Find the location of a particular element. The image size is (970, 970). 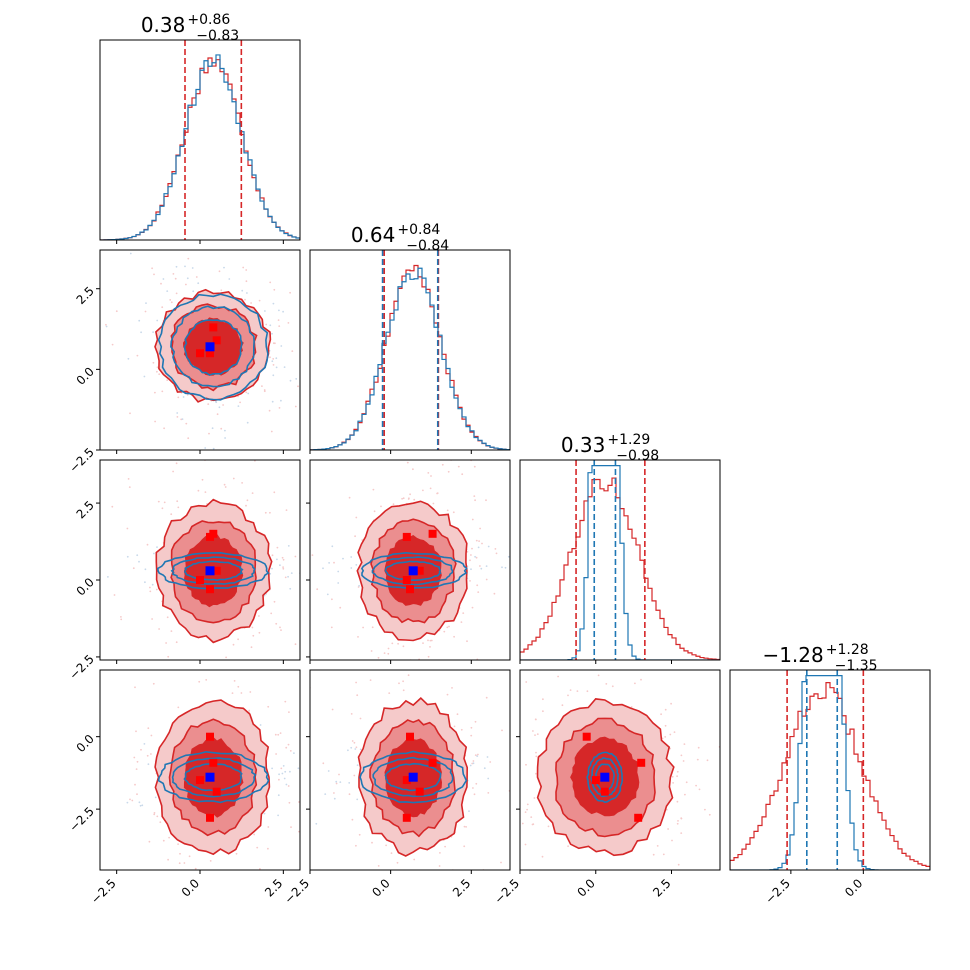

red-histogram is located at coordinates (830, 776).